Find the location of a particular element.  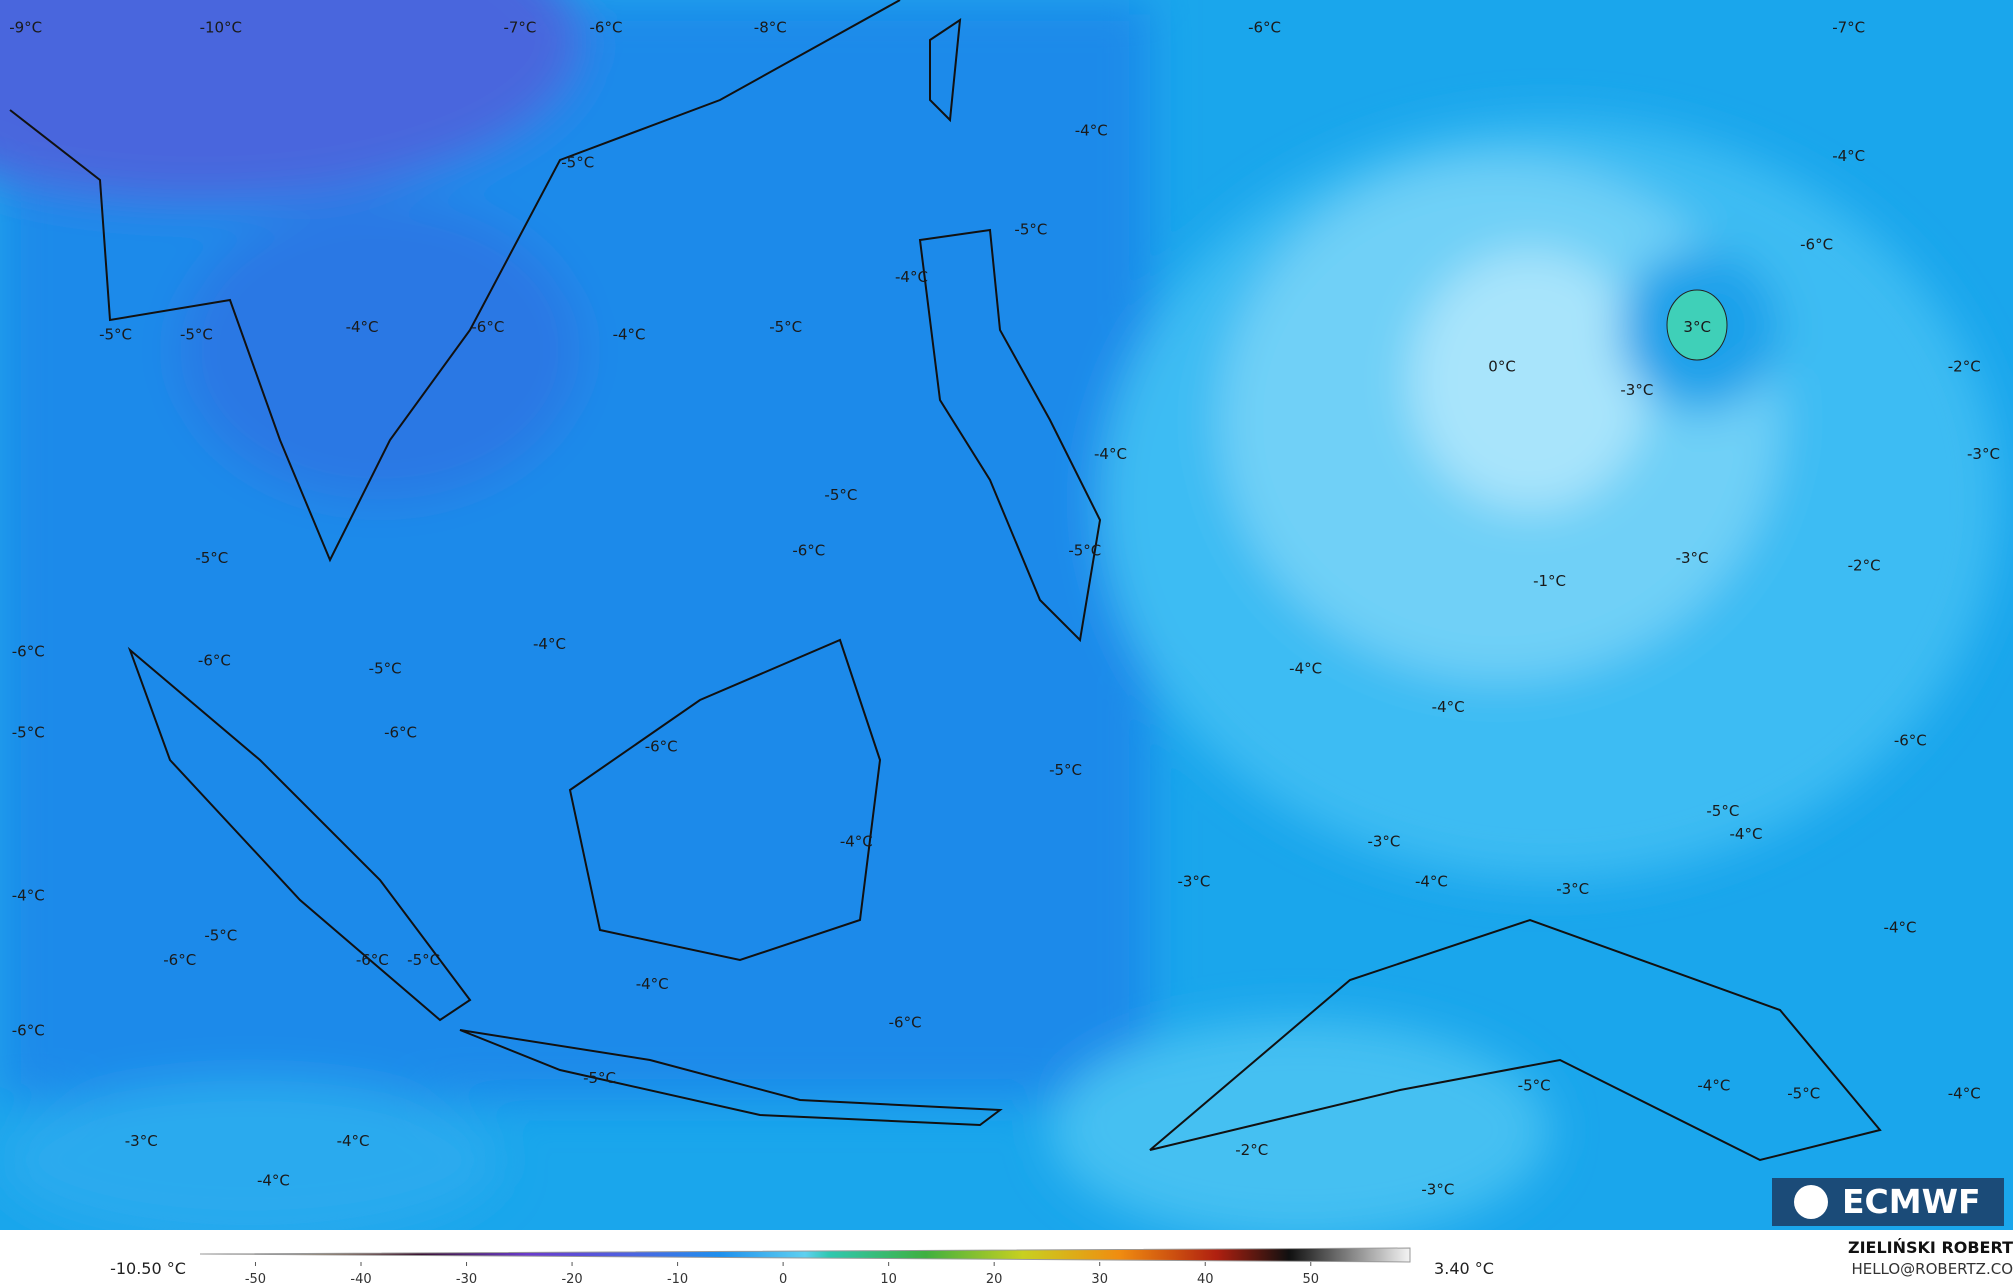

min-label: -10.50 °C is located at coordinates (148, 1268).